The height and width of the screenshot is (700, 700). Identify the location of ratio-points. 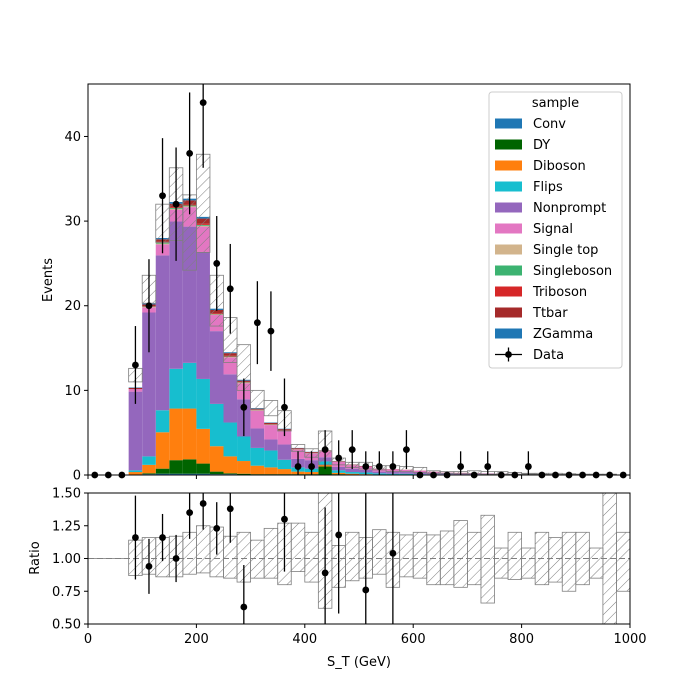
(264, 558).